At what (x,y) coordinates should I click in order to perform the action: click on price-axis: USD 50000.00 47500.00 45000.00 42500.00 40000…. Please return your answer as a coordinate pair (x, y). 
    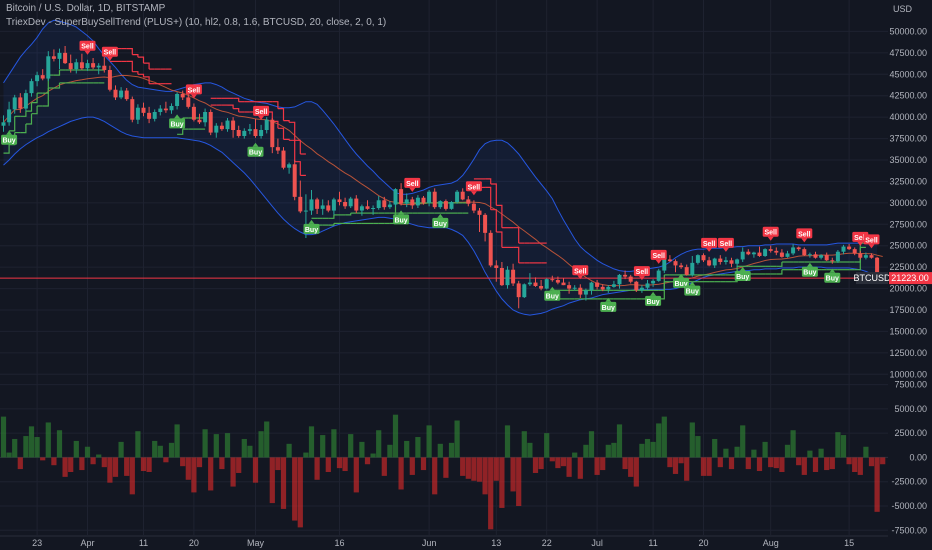
    Looking at the image, I should click on (892, 275).